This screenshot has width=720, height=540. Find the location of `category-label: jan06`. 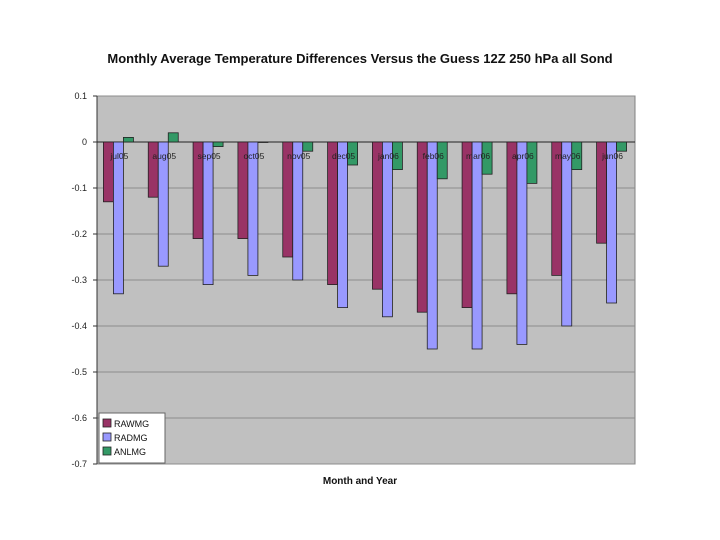

category-label: jan06 is located at coordinates (388, 156).